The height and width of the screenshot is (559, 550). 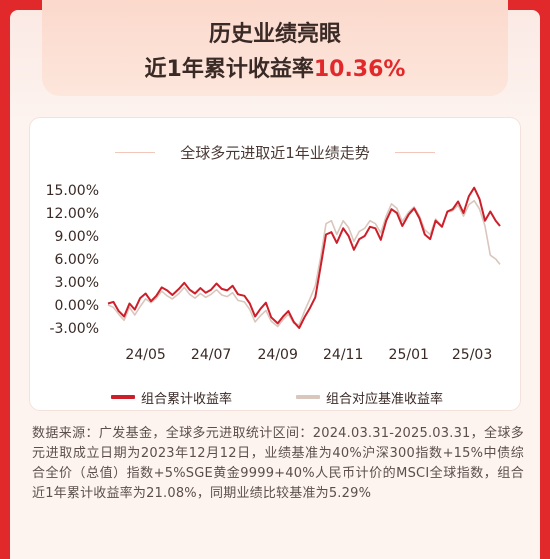 I want to click on headline-banner, so click(x=275, y=48).